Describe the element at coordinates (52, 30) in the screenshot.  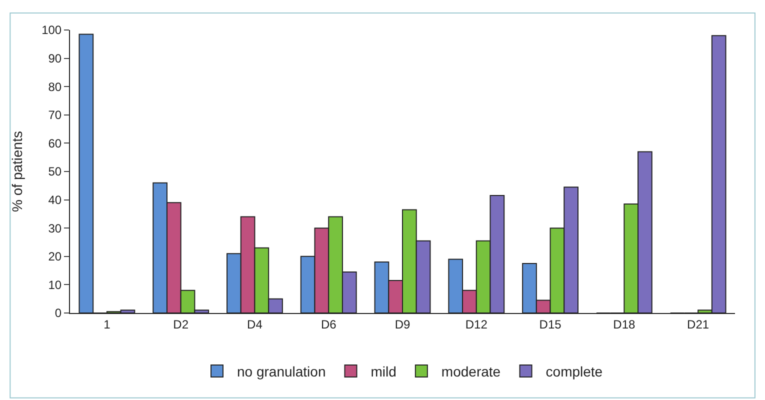
I see `y-tick-label: 100` at that location.